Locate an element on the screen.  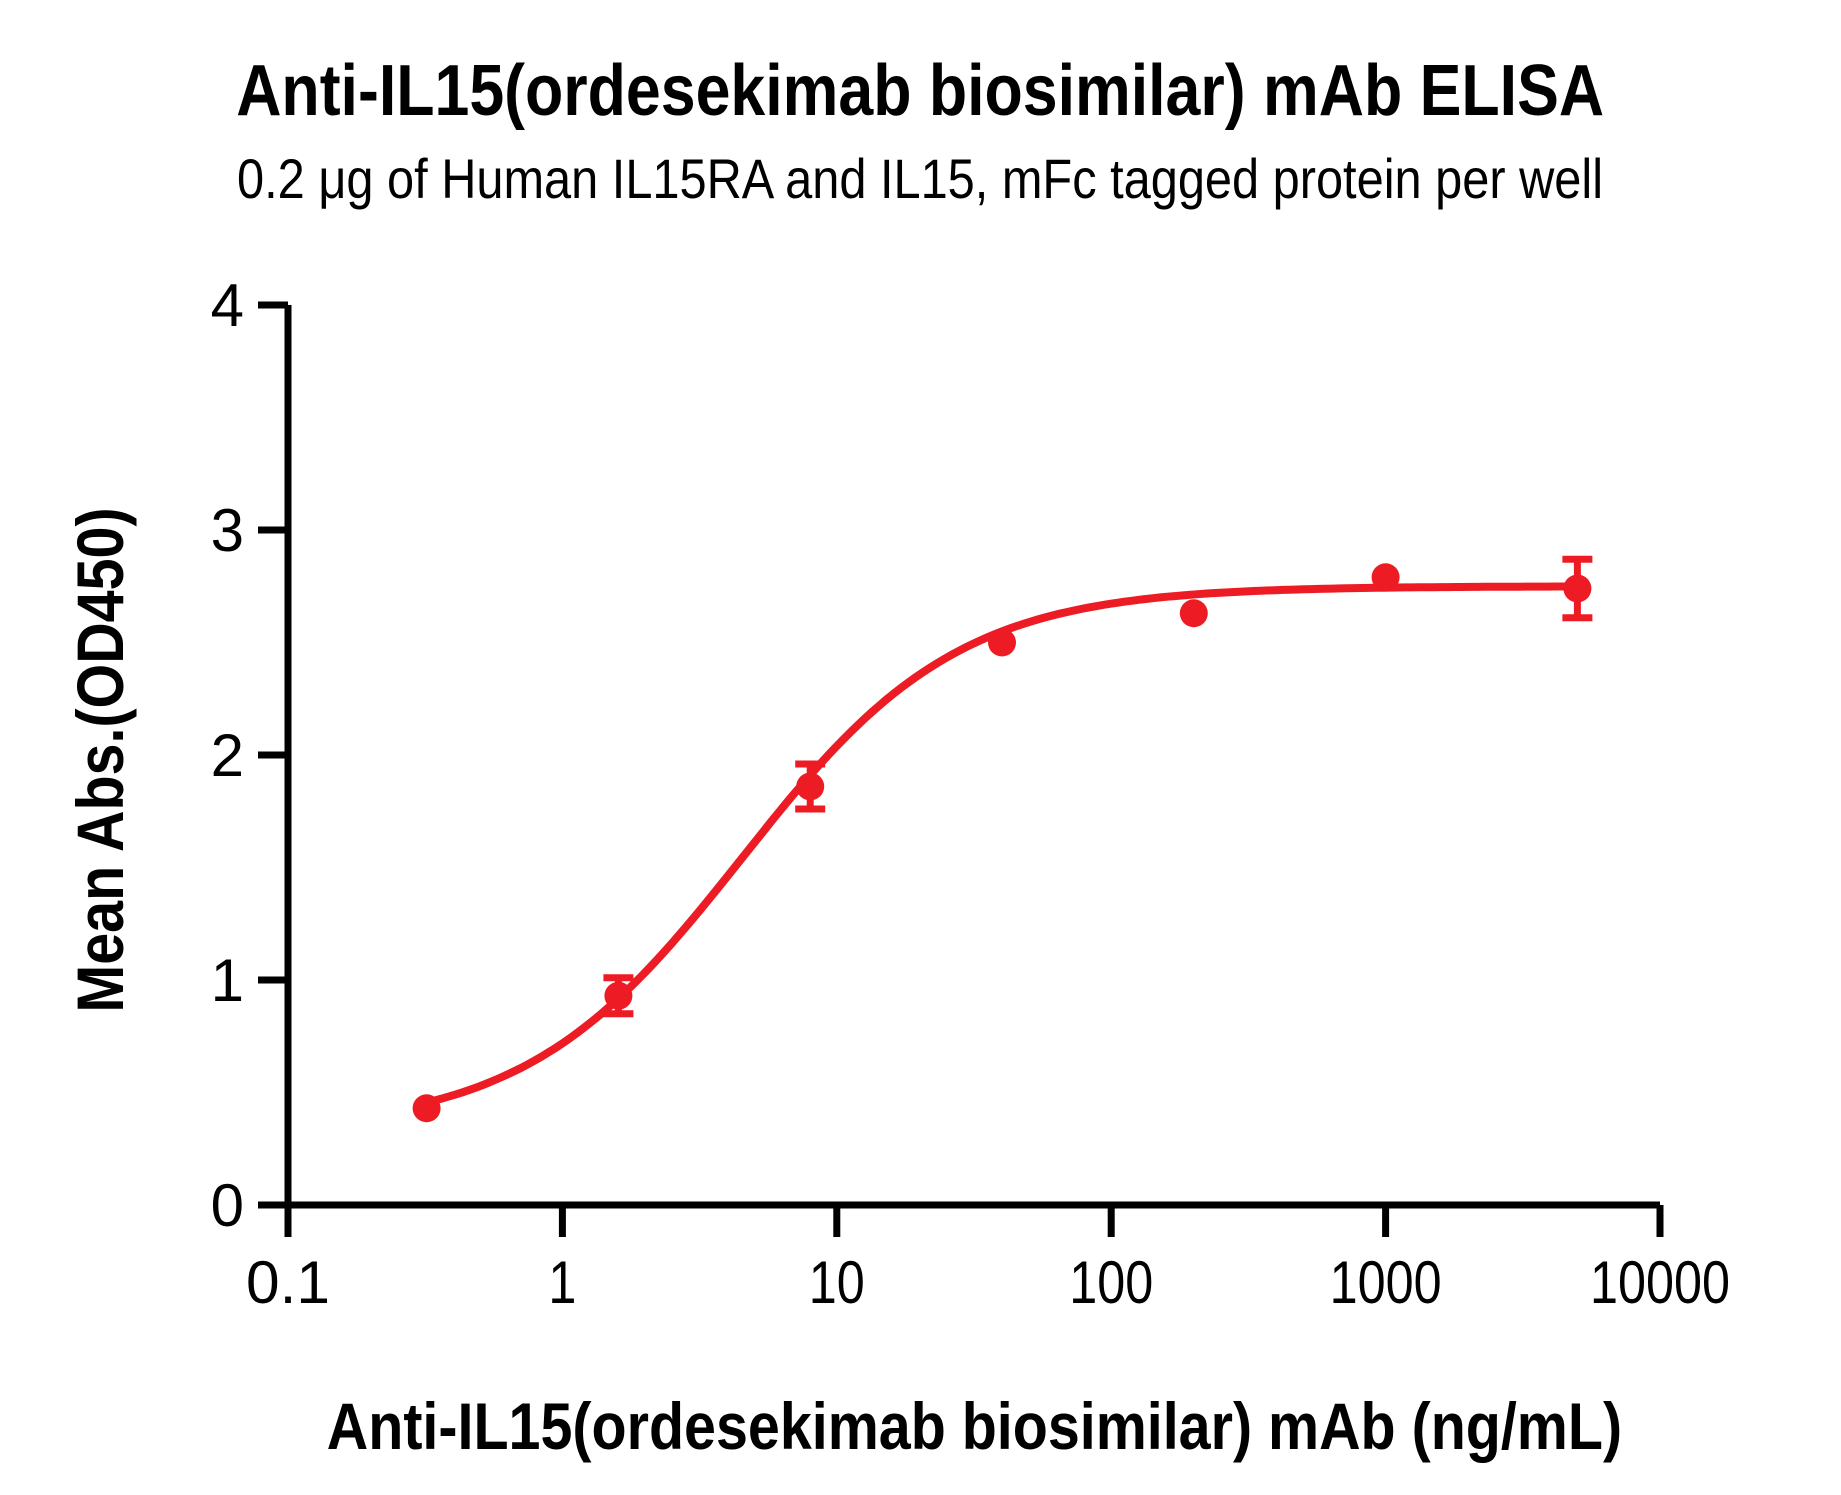
x-tick-label: 0.1 is located at coordinates (288, 1282).